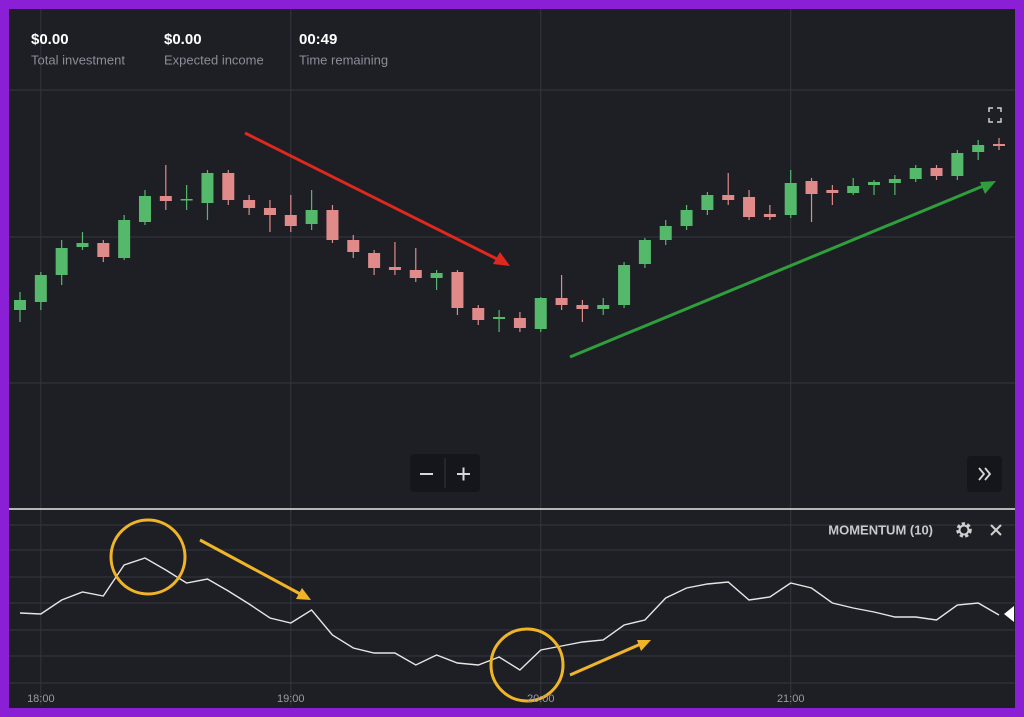 The height and width of the screenshot is (717, 1024). Describe the element at coordinates (541, 699) in the screenshot. I see `x-tick-label: 20:00` at that location.